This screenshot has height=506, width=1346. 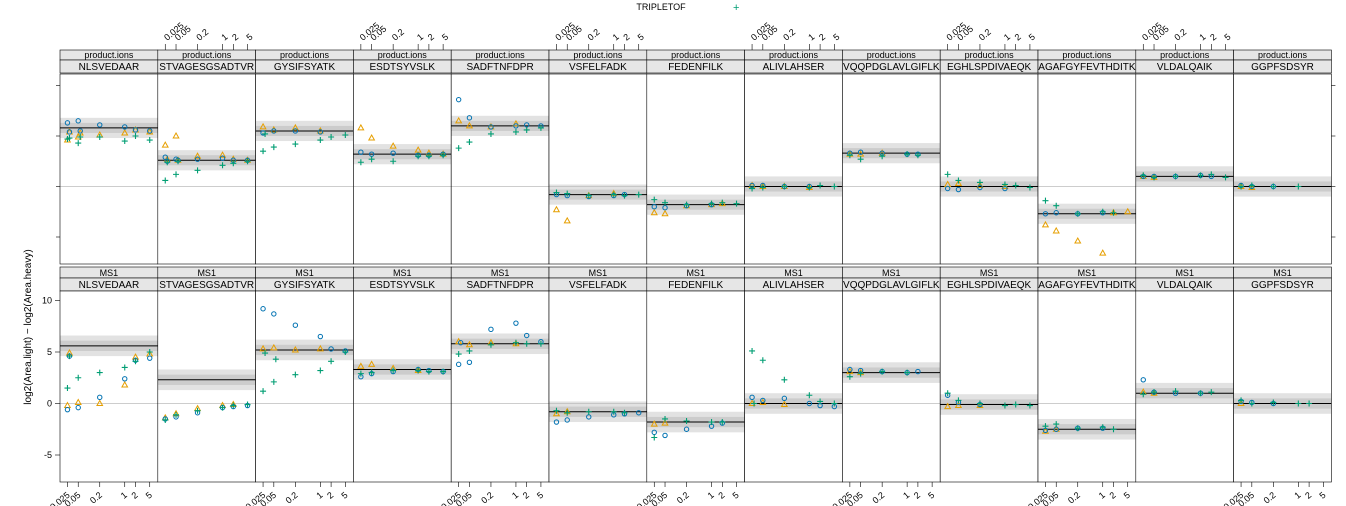 I want to click on y-tick-label: 5, so click(x=49, y=352).